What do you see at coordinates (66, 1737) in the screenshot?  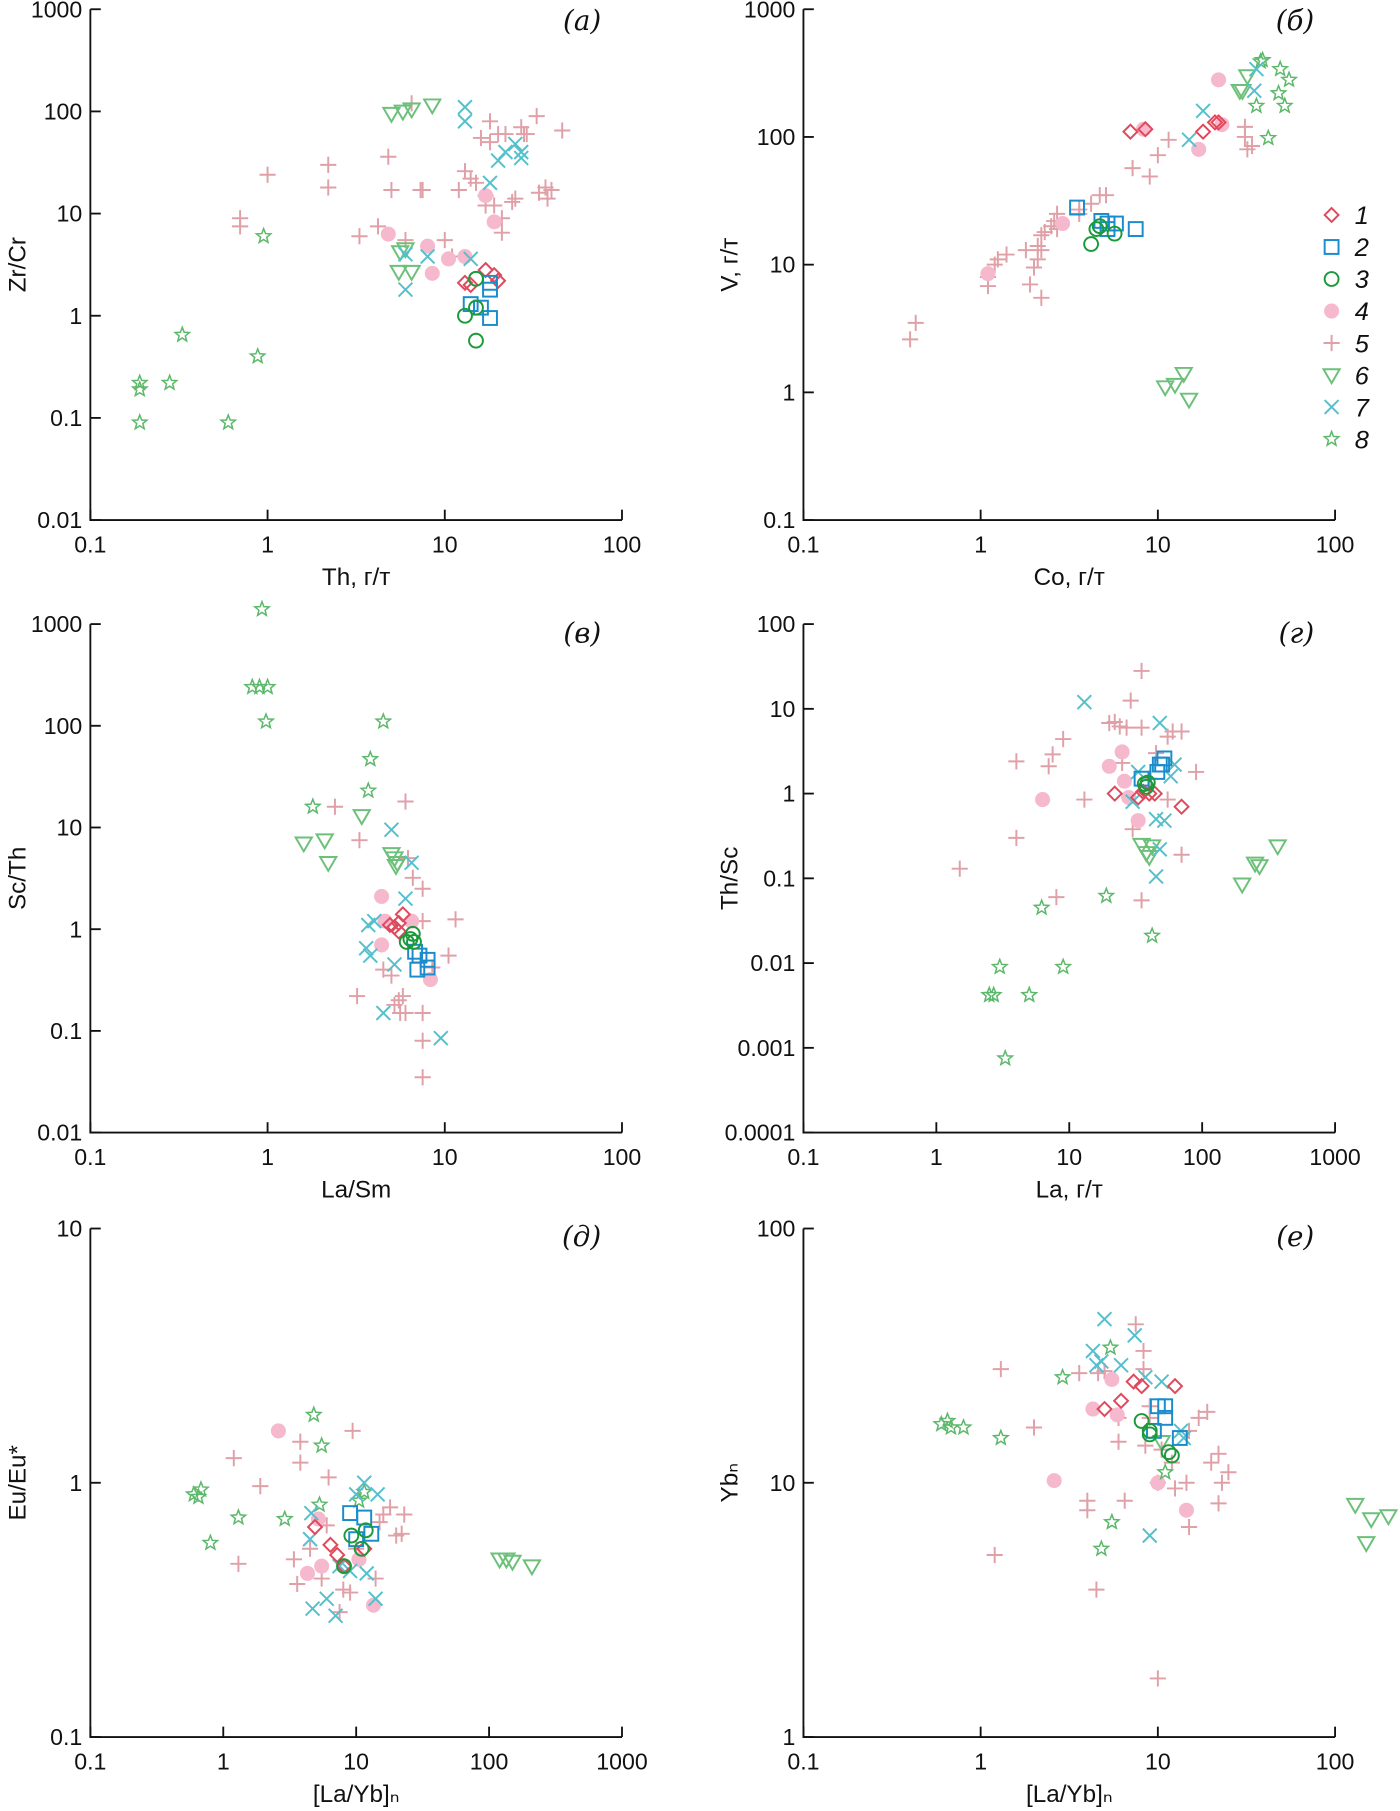 I see `y-tick-label: 0.1` at bounding box center [66, 1737].